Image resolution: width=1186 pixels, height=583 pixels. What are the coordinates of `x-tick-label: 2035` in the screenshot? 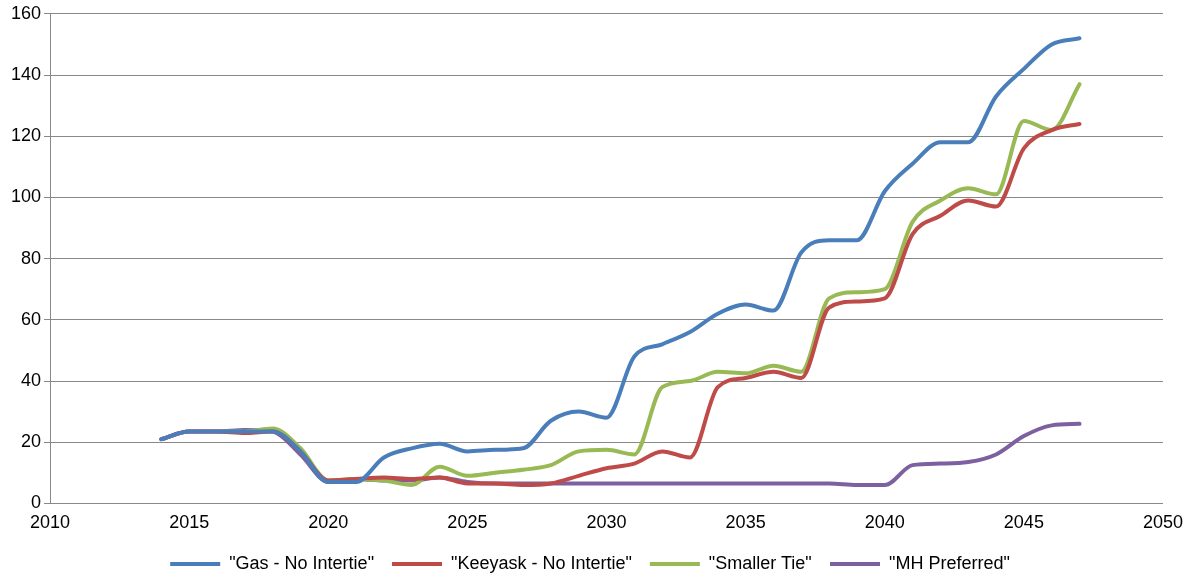 It's located at (745, 522).